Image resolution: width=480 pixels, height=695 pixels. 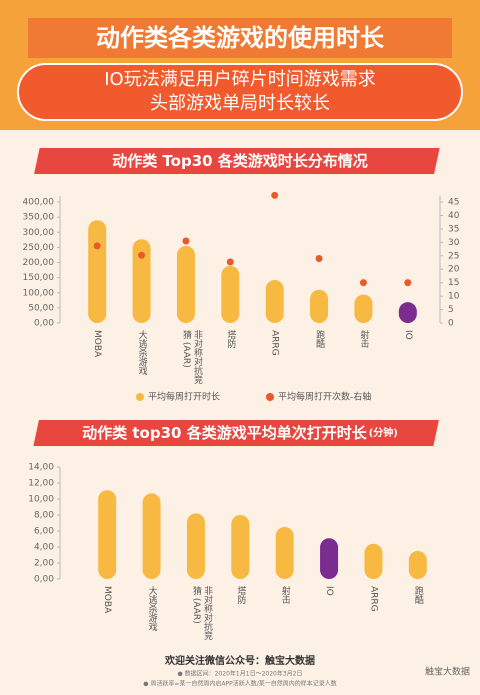 I want to click on y-tick-label: 150,00, so click(x=39, y=278).